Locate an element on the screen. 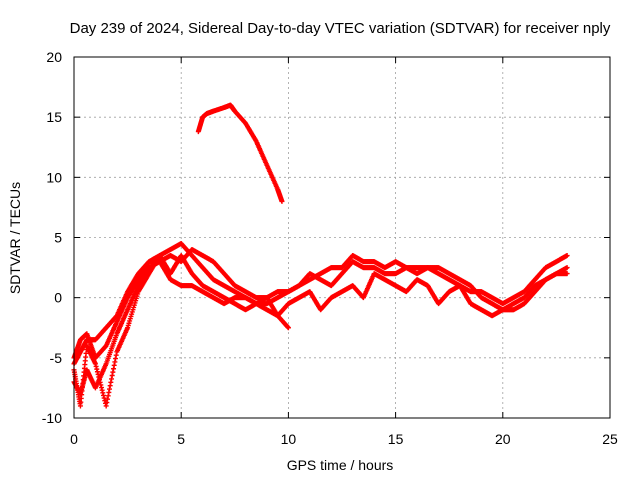 This screenshot has width=640, height=480. x-tick-label: 5 is located at coordinates (181, 439).